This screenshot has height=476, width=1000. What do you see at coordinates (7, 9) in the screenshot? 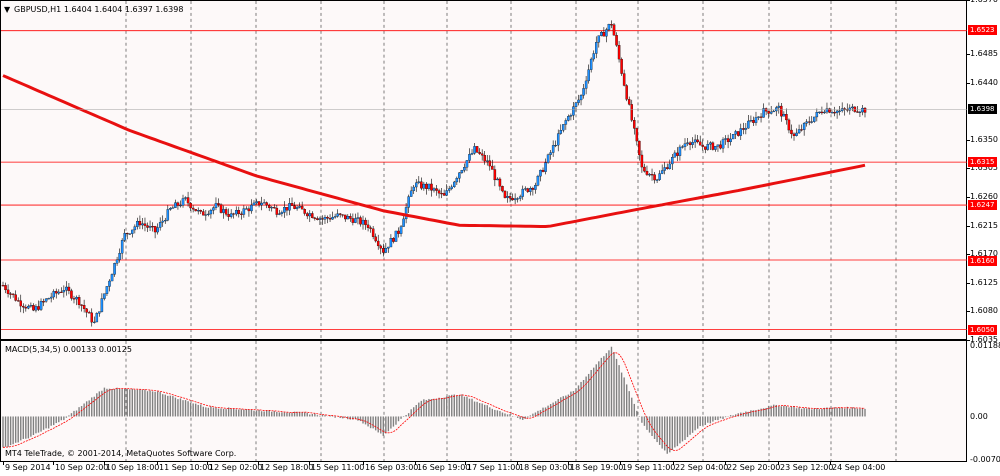
I see `chart-menu-icon: ▼` at bounding box center [7, 9].